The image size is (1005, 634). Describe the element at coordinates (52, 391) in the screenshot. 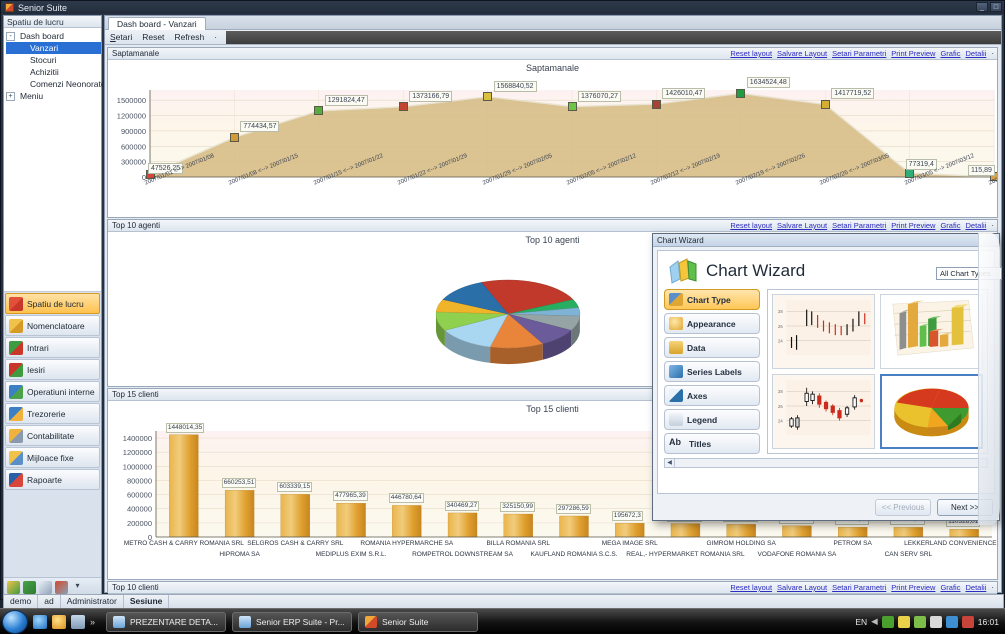

I see `nav-button-operatiuni-interne: Operatiuni interne` at that location.